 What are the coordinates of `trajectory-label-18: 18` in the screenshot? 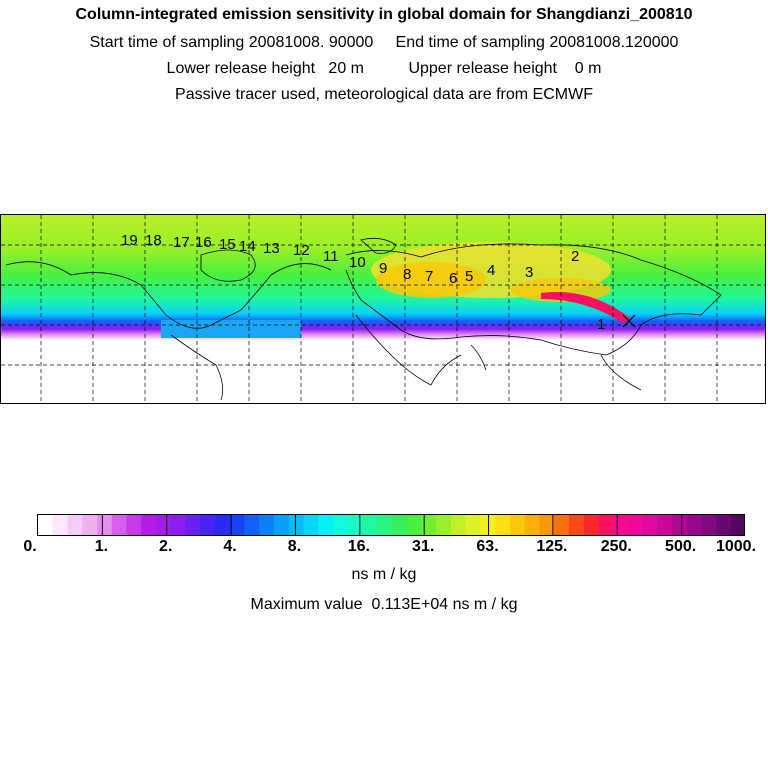 It's located at (153, 240).